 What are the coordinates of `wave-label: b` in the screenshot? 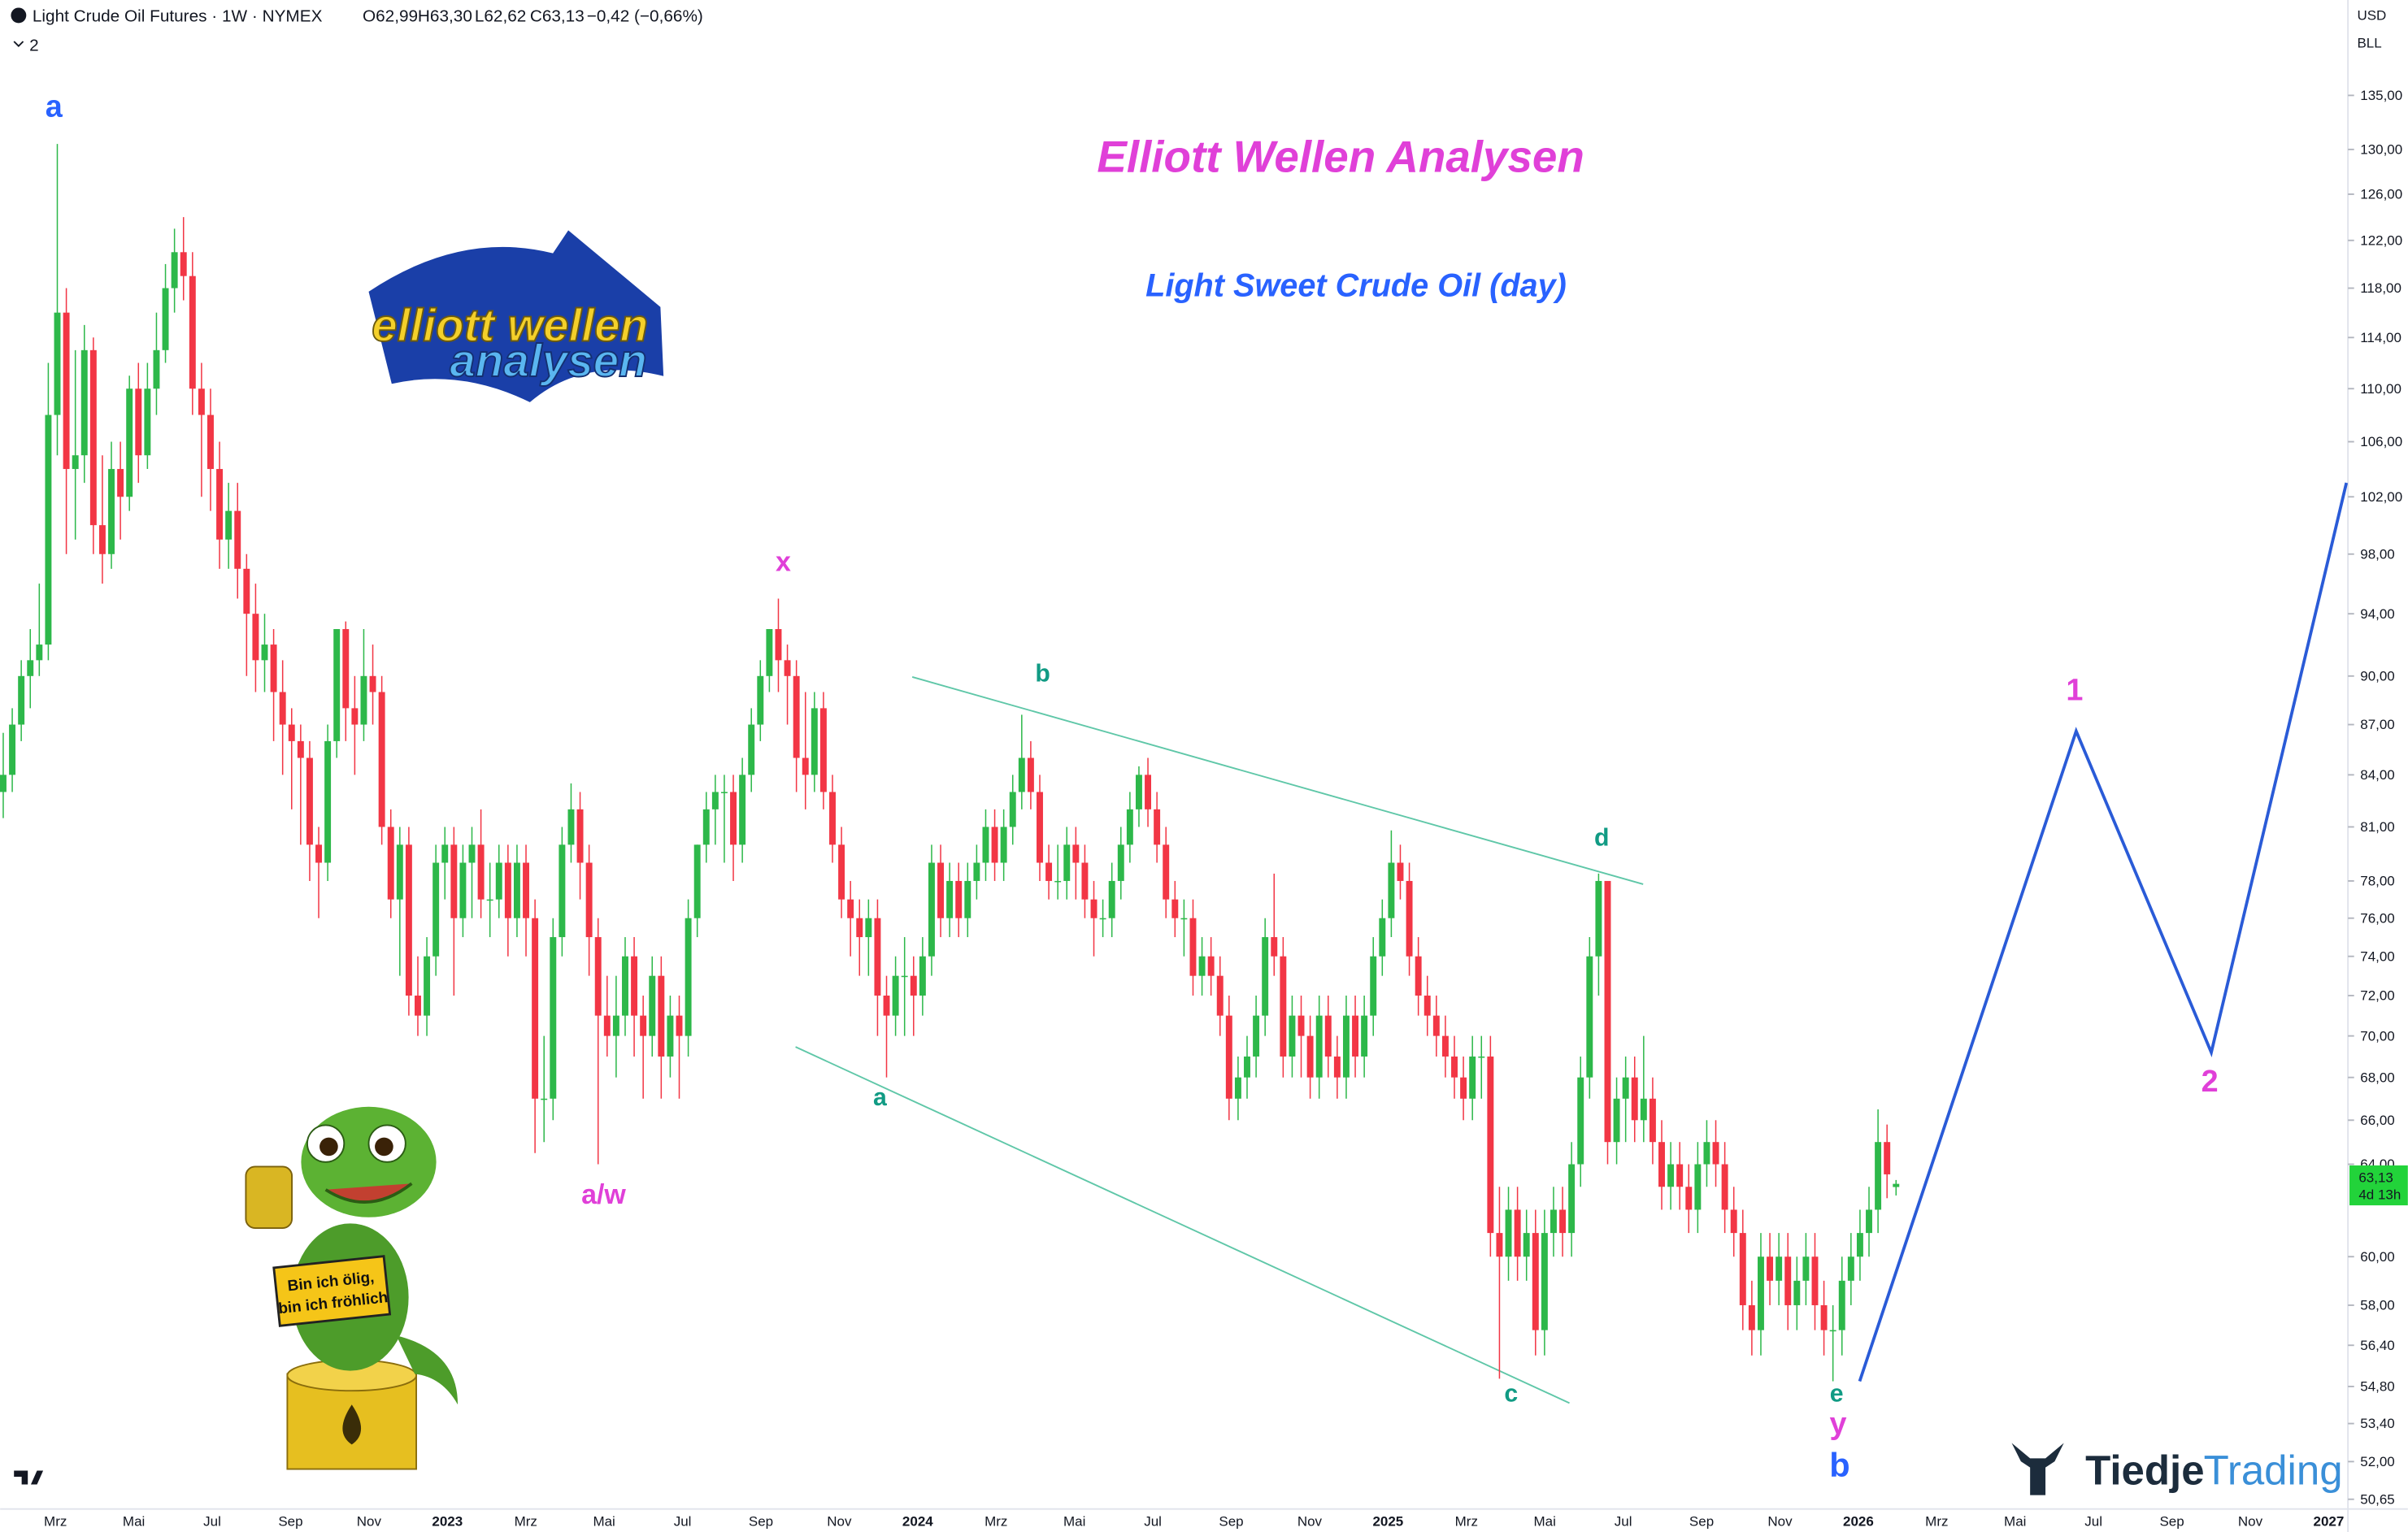 It's located at (1042, 674).